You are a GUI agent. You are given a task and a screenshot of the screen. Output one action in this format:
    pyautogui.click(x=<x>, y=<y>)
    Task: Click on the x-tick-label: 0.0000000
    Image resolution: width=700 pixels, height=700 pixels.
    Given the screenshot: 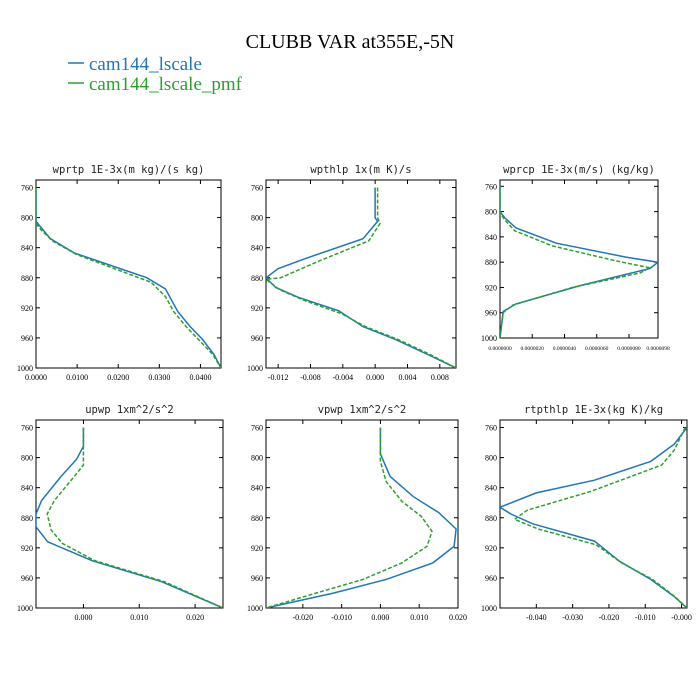 What is the action you would take?
    pyautogui.click(x=500, y=349)
    